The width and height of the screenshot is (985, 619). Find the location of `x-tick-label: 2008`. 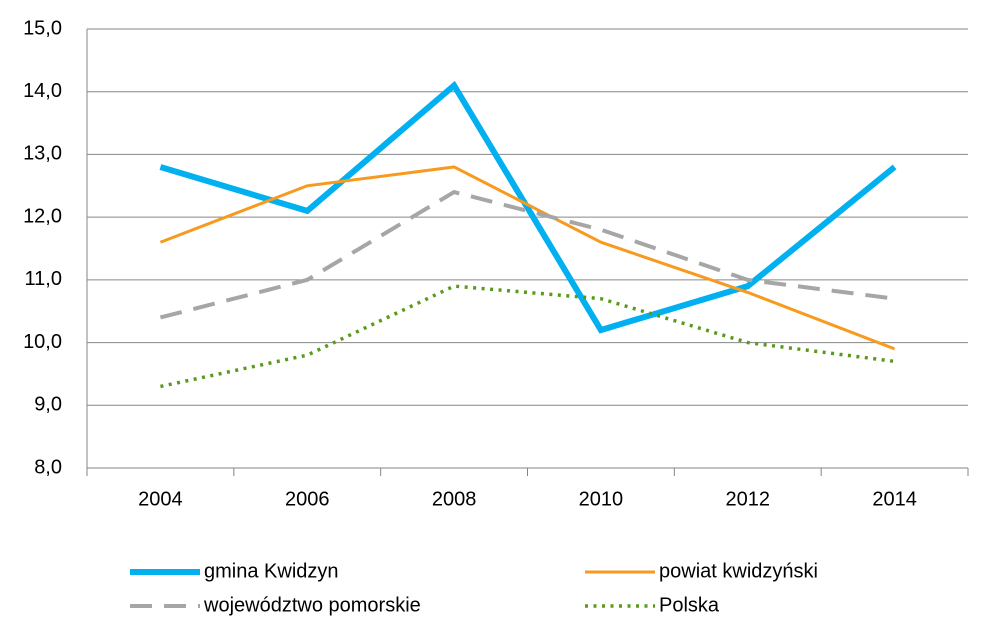

x-tick-label: 2008 is located at coordinates (454, 499).